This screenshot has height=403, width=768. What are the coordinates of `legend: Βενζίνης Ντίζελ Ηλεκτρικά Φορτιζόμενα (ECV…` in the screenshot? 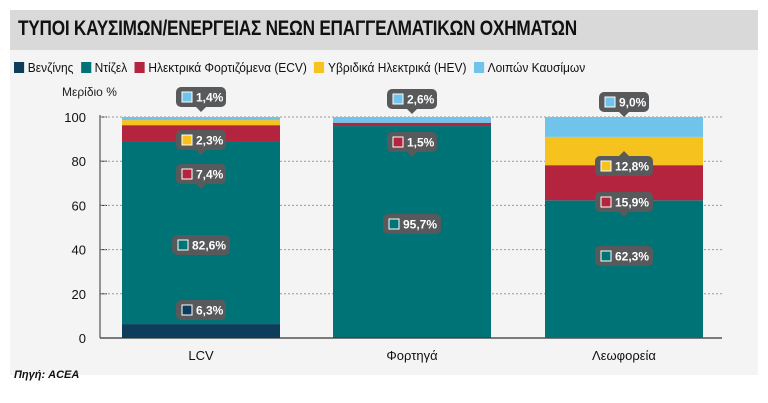 It's located at (299, 67).